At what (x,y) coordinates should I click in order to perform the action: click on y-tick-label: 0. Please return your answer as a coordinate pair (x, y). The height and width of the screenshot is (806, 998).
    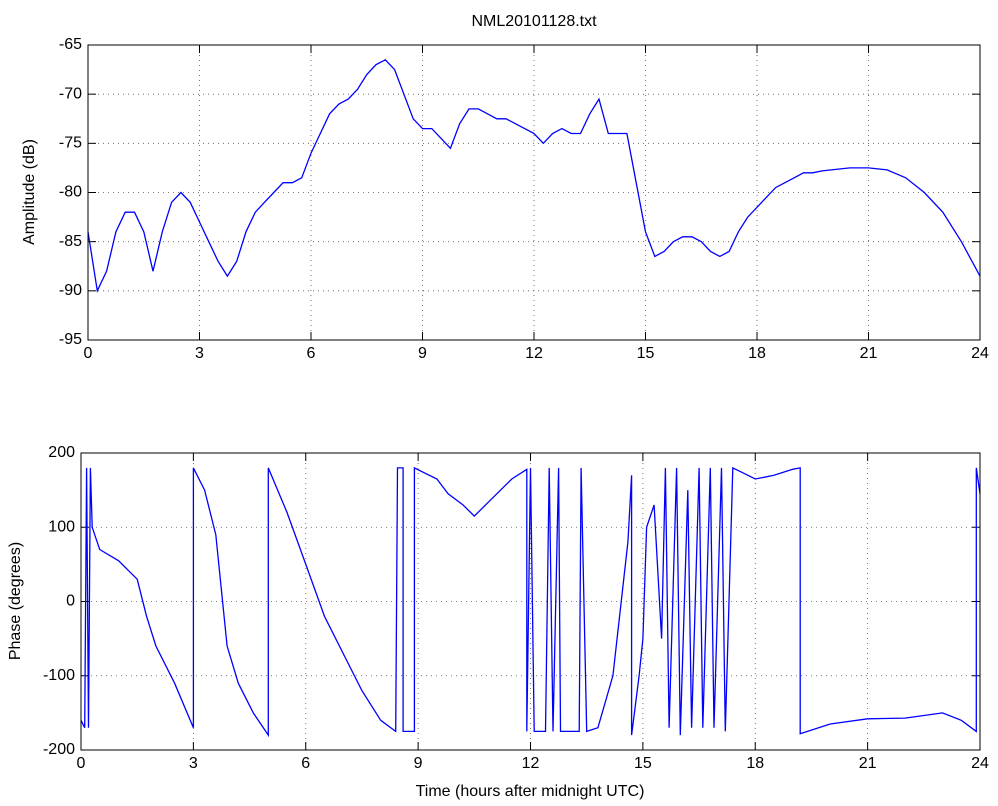
    Looking at the image, I should click on (70, 601).